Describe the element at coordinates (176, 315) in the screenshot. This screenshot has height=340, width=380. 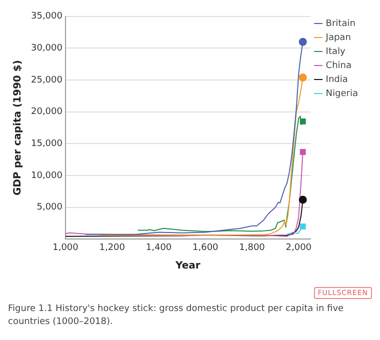
I see `caption: Figure 1.1 History's hockey stick: gross domestic product per capita in five countries (1000–2018).` at that location.